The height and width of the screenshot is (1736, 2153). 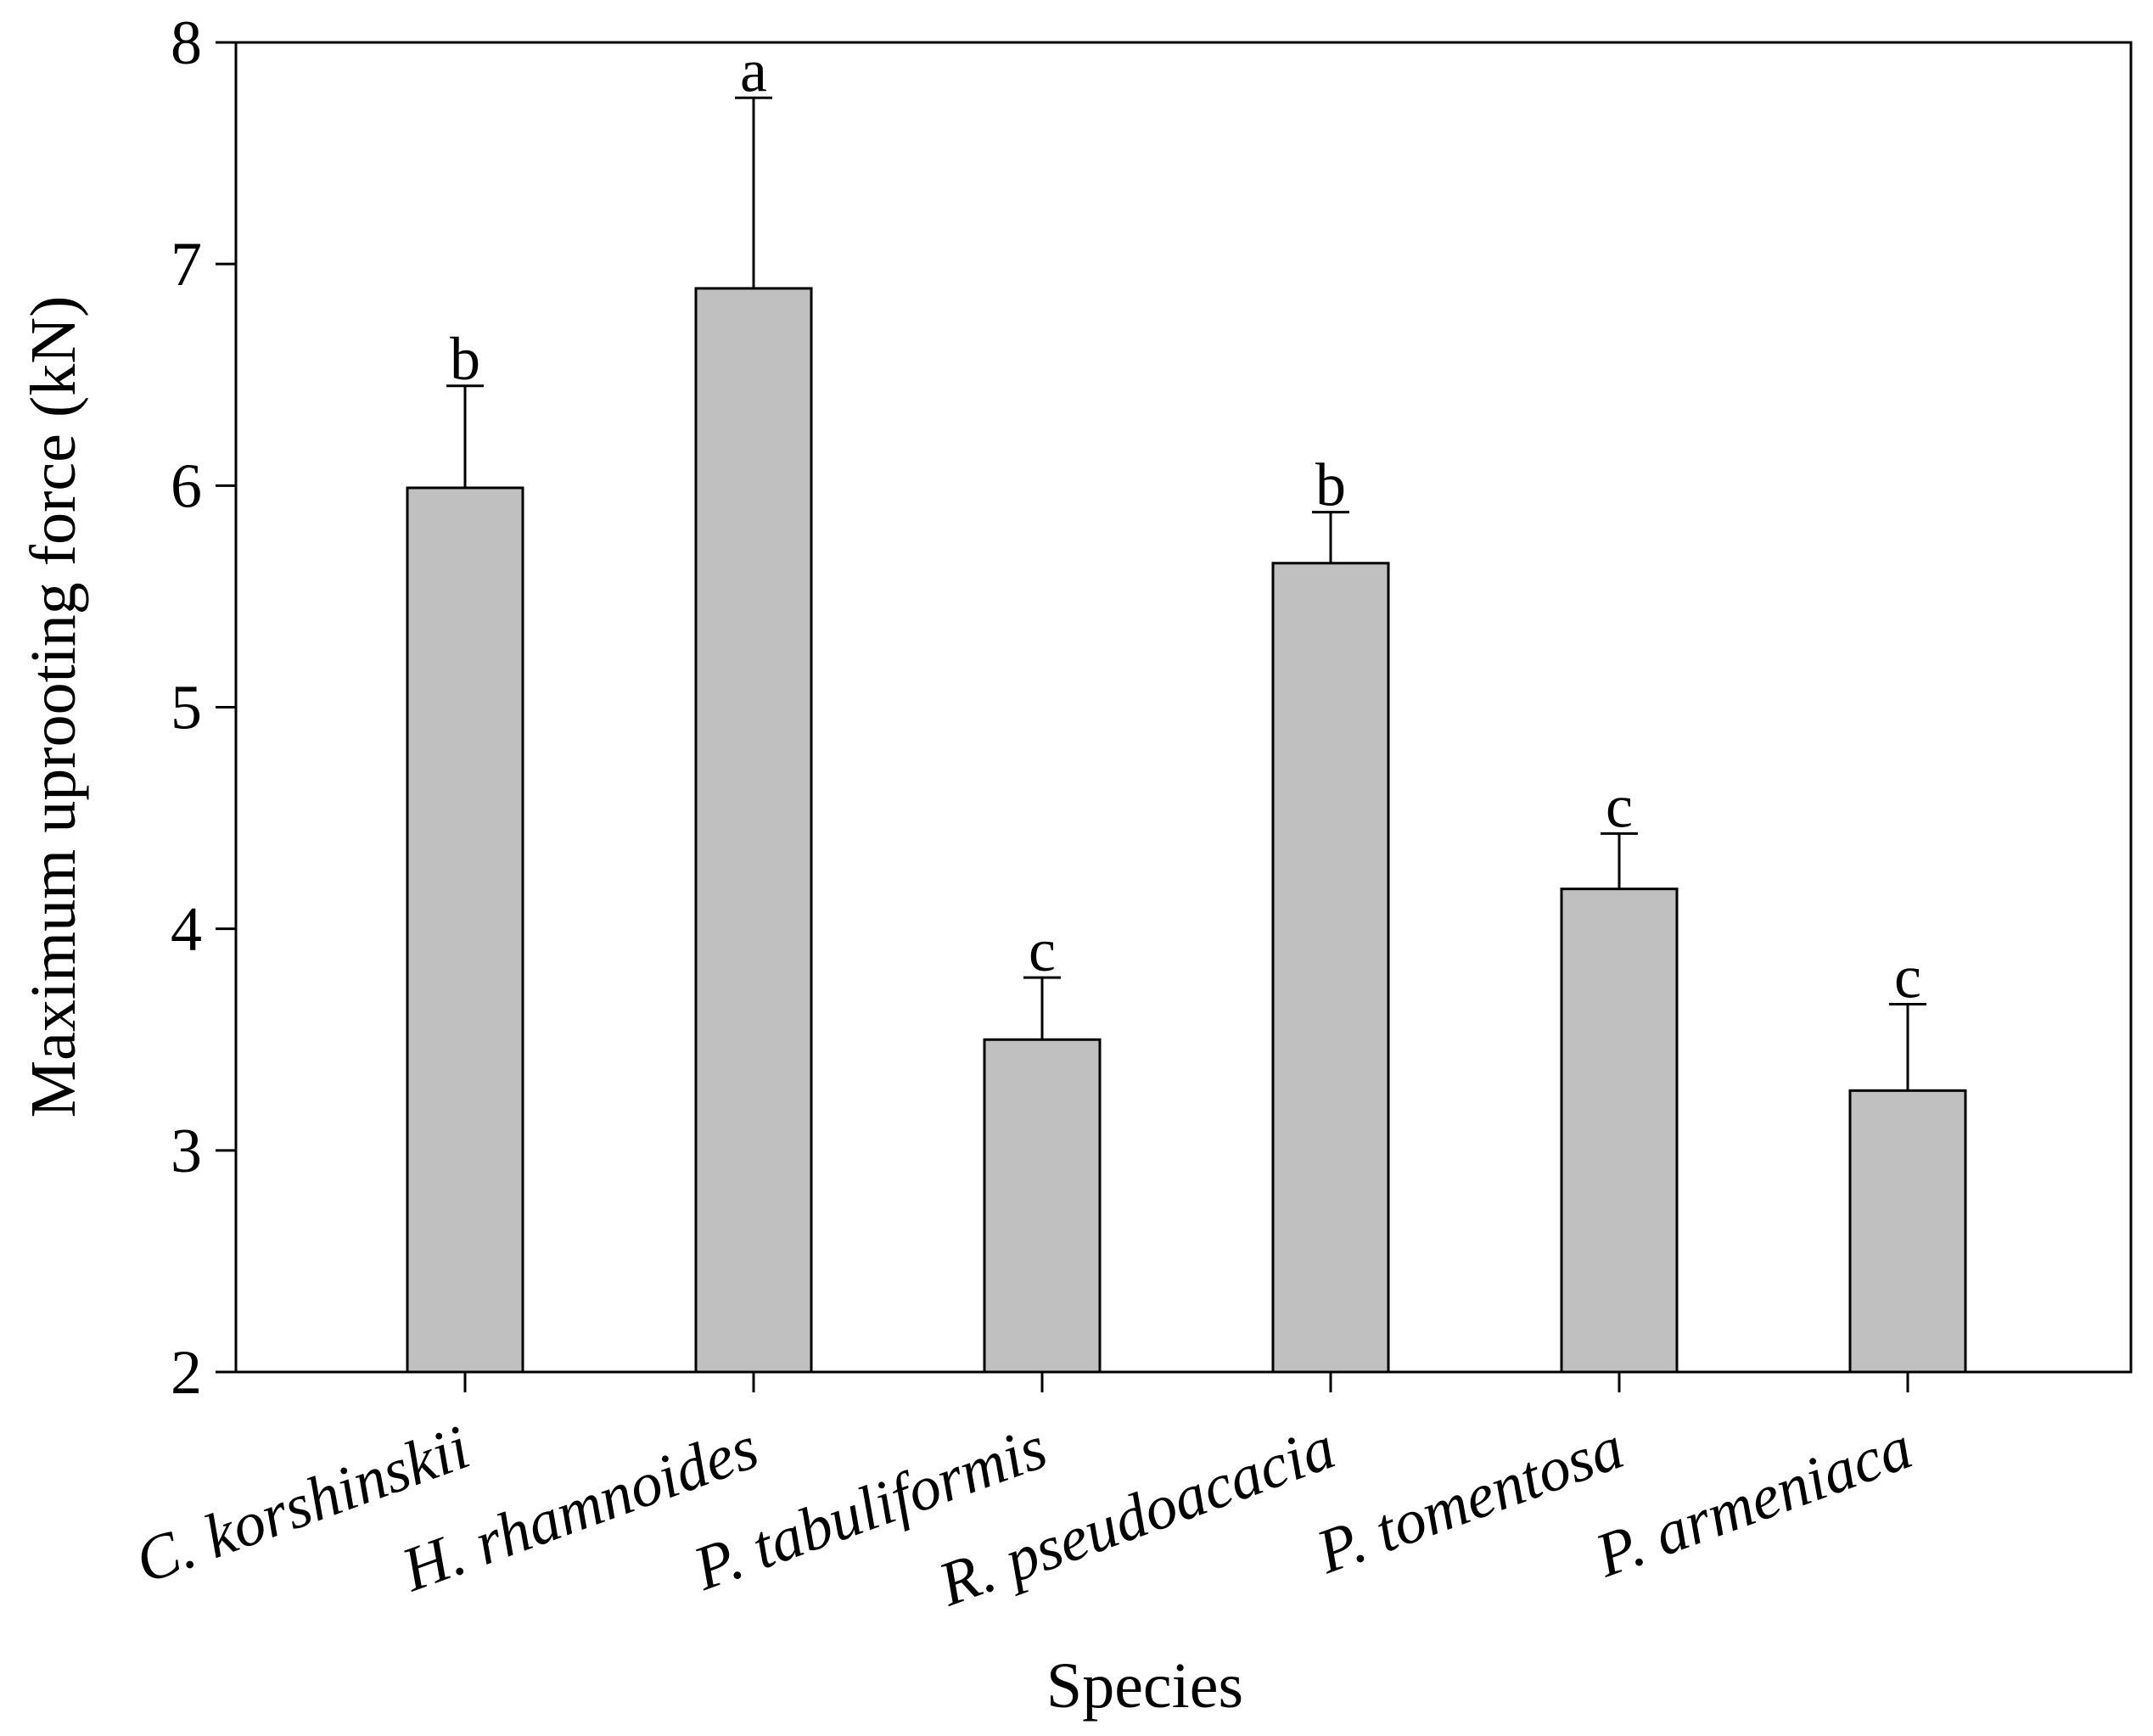 What do you see at coordinates (53, 707) in the screenshot?
I see `y-axis-title: Maximum uprooting force (kN)` at bounding box center [53, 707].